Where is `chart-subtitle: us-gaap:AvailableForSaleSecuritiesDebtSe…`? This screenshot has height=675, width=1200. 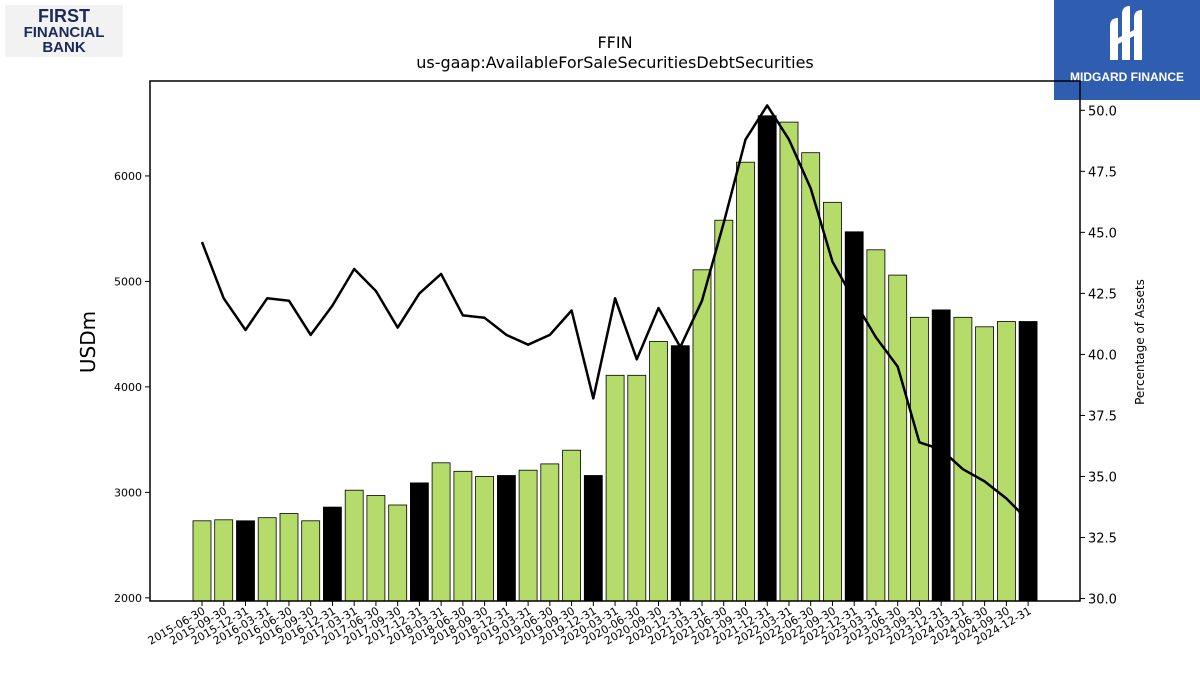
chart-subtitle: us-gaap:AvailableForSaleSecuritiesDebtSe… is located at coordinates (615, 62).